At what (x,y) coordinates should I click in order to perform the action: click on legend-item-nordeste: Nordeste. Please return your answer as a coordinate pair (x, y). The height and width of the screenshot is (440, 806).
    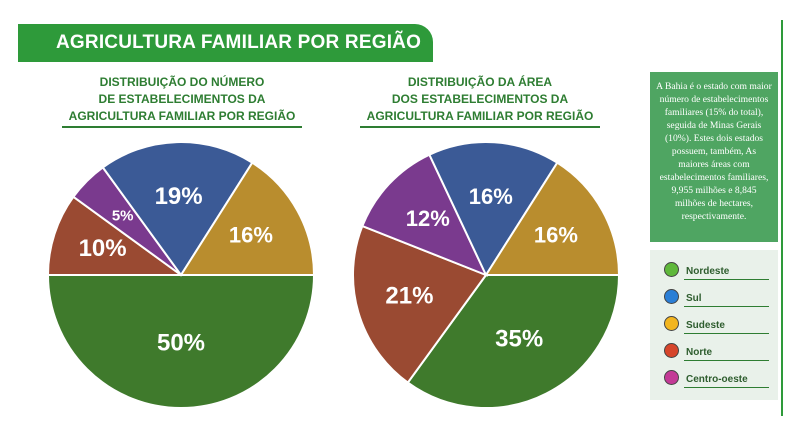
    Looking at the image, I should click on (716, 271).